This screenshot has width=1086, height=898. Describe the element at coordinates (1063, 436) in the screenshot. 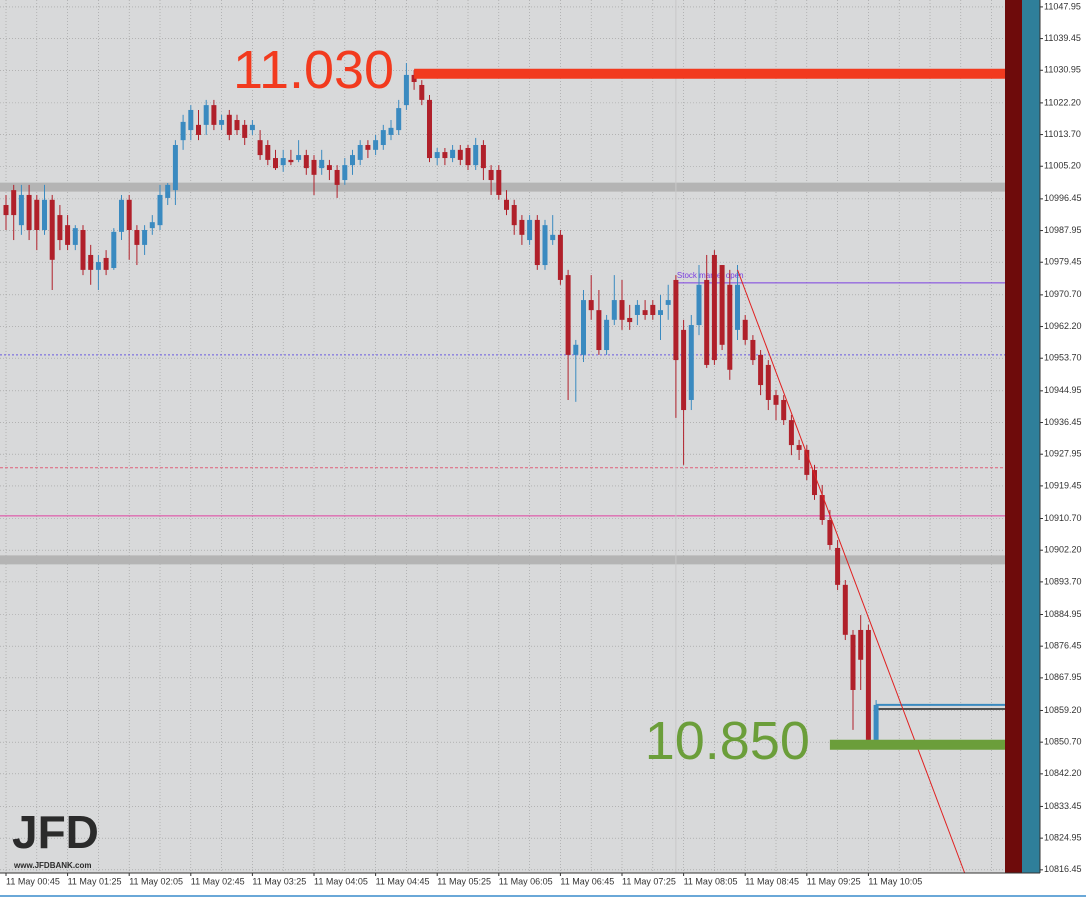

I see `axis-background` at that location.